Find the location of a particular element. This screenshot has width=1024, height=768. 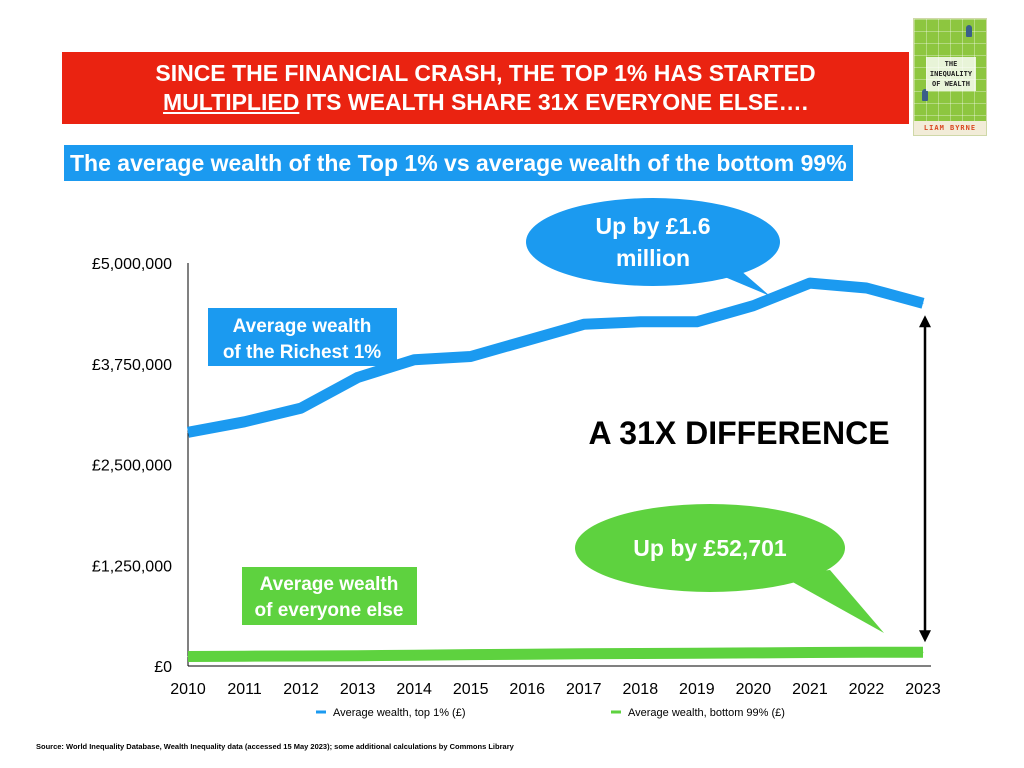

legend-label: Average wealth, bottom 99% (£) is located at coordinates (706, 713).